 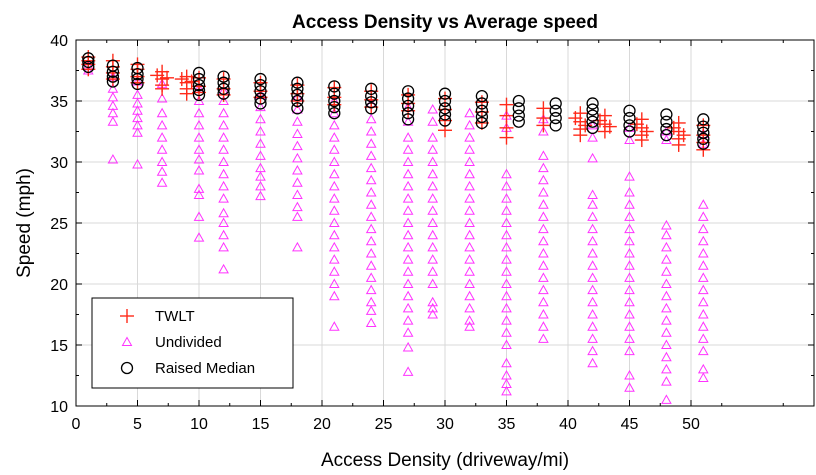 I want to click on x-tick-label: 0, so click(x=76, y=424).